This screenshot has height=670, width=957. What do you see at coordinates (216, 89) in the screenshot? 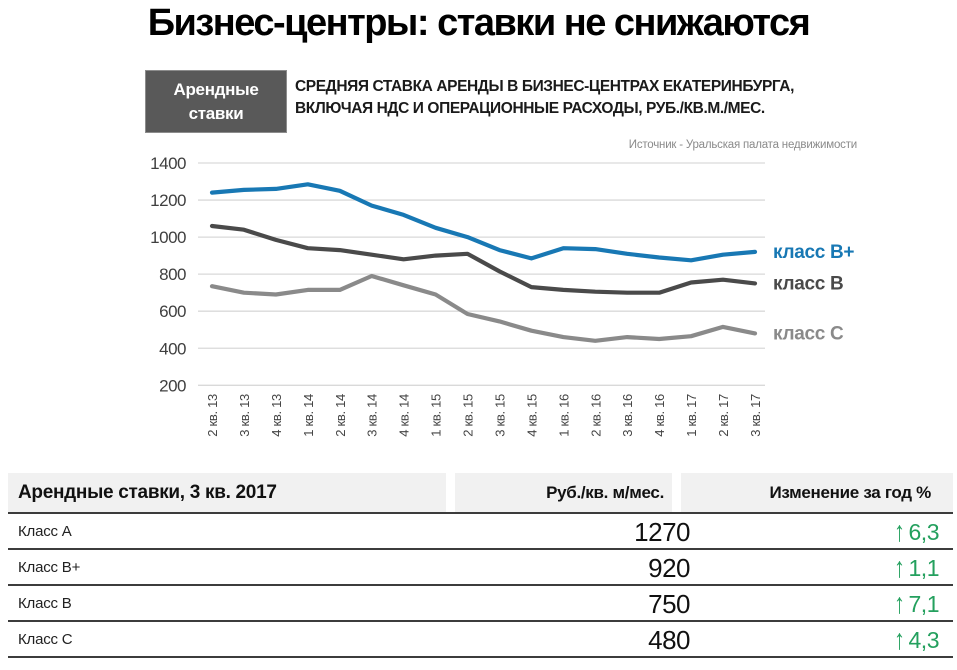
I see `chart-tag-line1: Арендные` at bounding box center [216, 89].